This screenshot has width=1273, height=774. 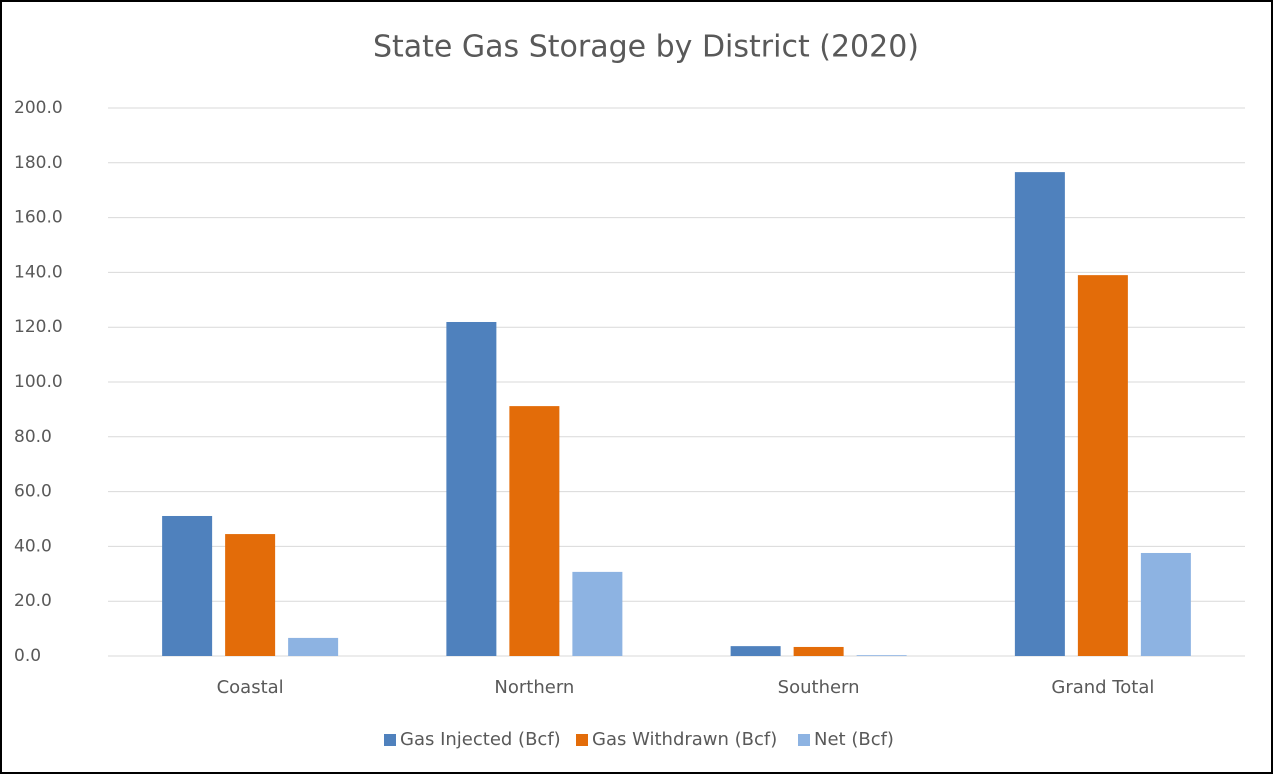 I want to click on y-tick-label: 20.0, so click(x=33, y=601).